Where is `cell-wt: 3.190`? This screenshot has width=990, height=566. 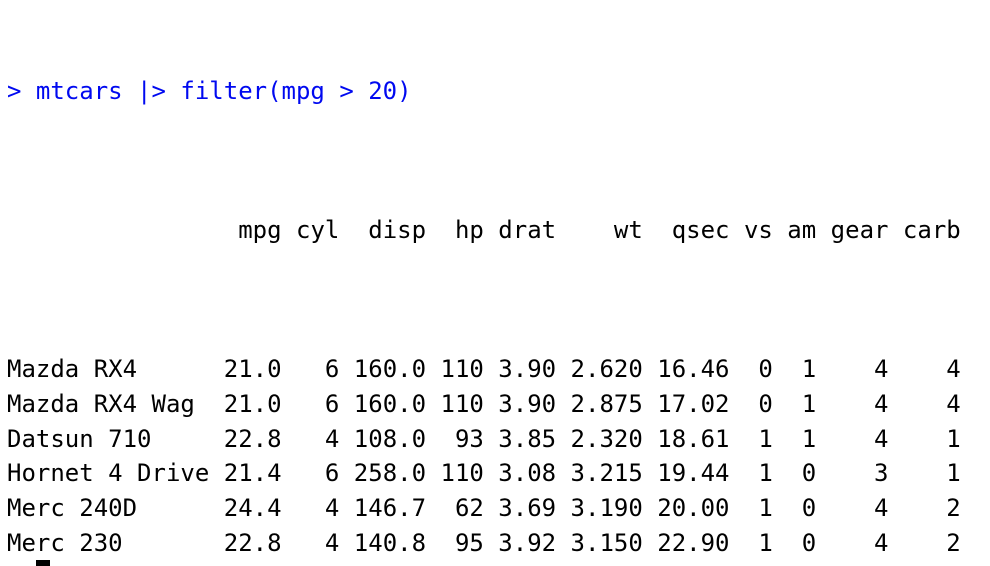 cell-wt: 3.190 is located at coordinates (599, 508).